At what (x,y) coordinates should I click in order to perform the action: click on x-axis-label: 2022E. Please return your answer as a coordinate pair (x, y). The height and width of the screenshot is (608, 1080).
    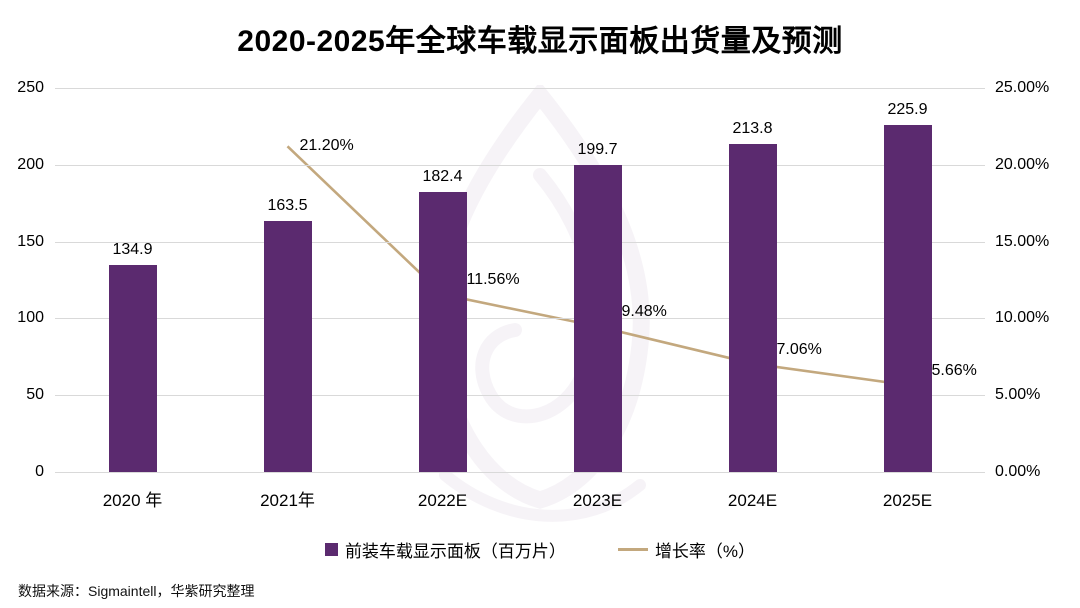
    Looking at the image, I should click on (442, 500).